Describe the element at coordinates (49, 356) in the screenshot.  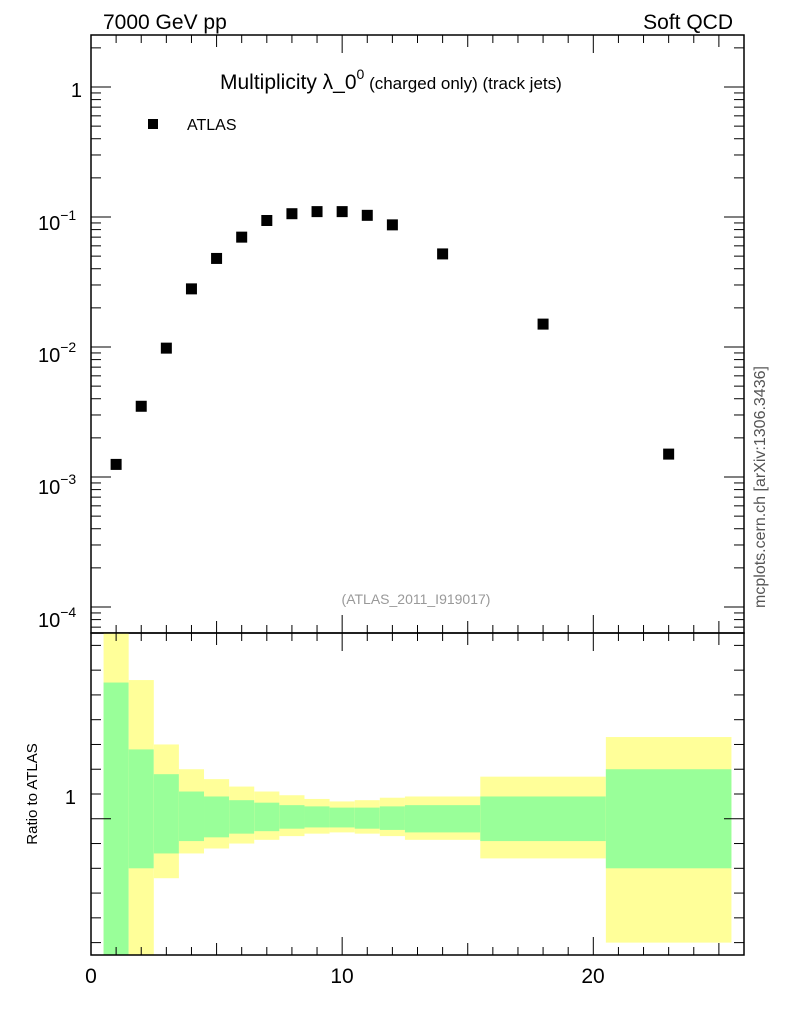
I see `ytick-label-0.01-base: 10` at that location.